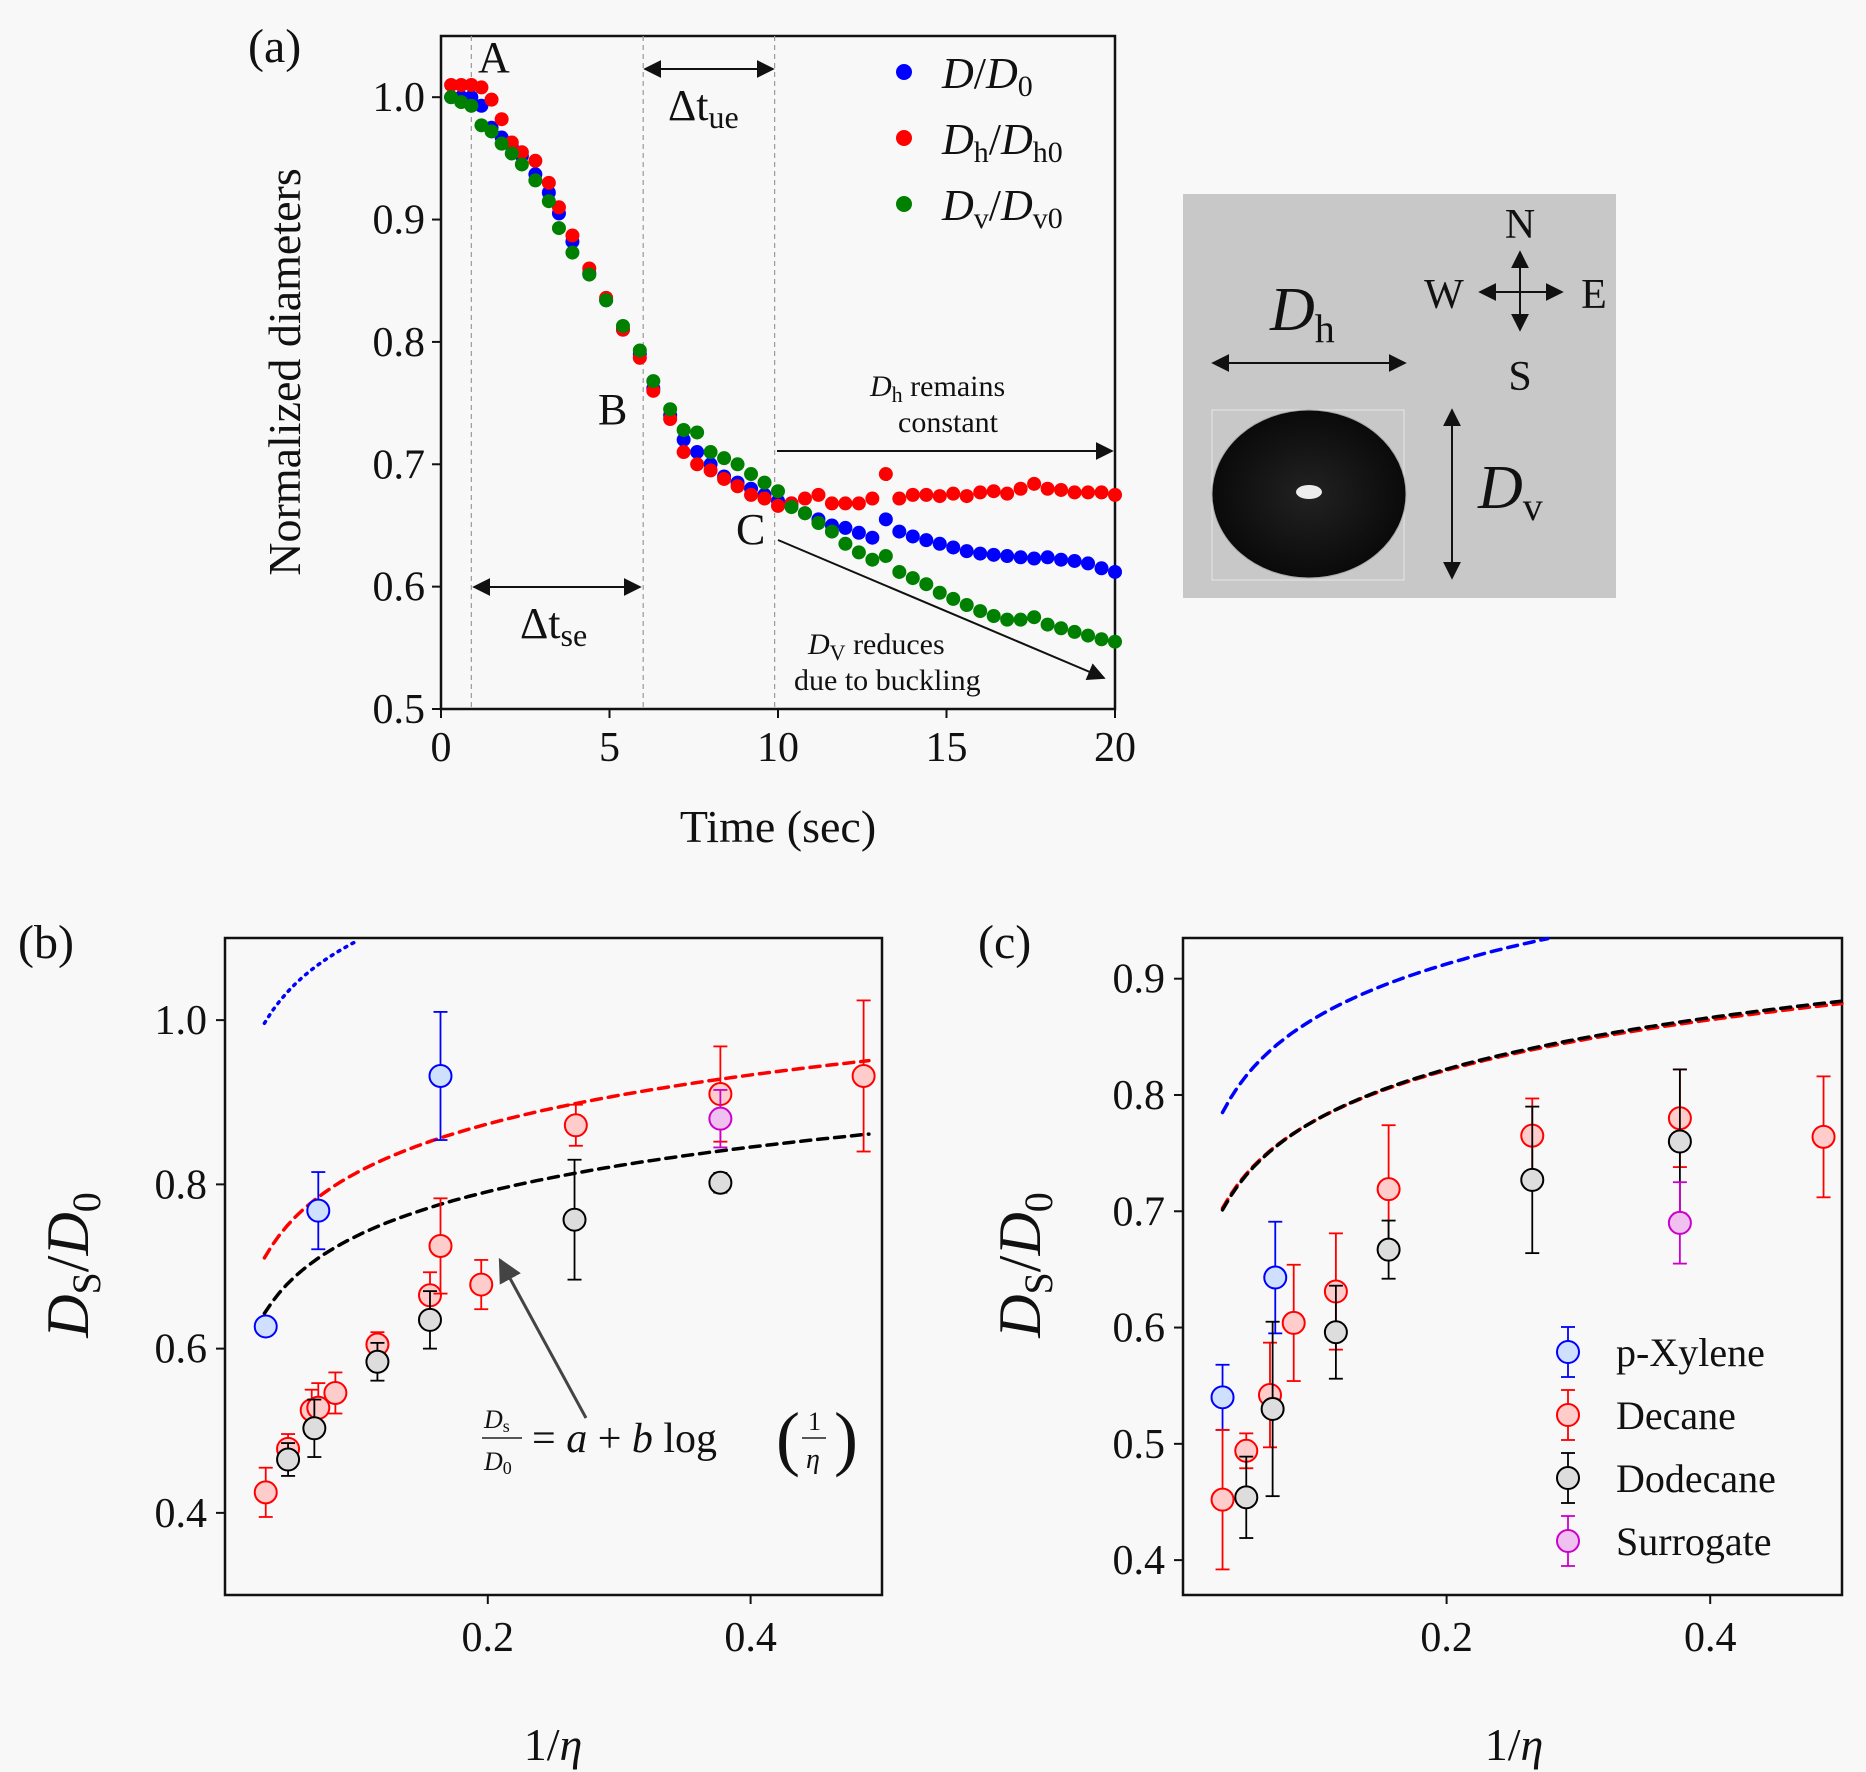 This screenshot has width=1866, height=1772. What do you see at coordinates (1694, 1541) in the screenshot?
I see `legend-label-surrogate: Surrogate` at bounding box center [1694, 1541].